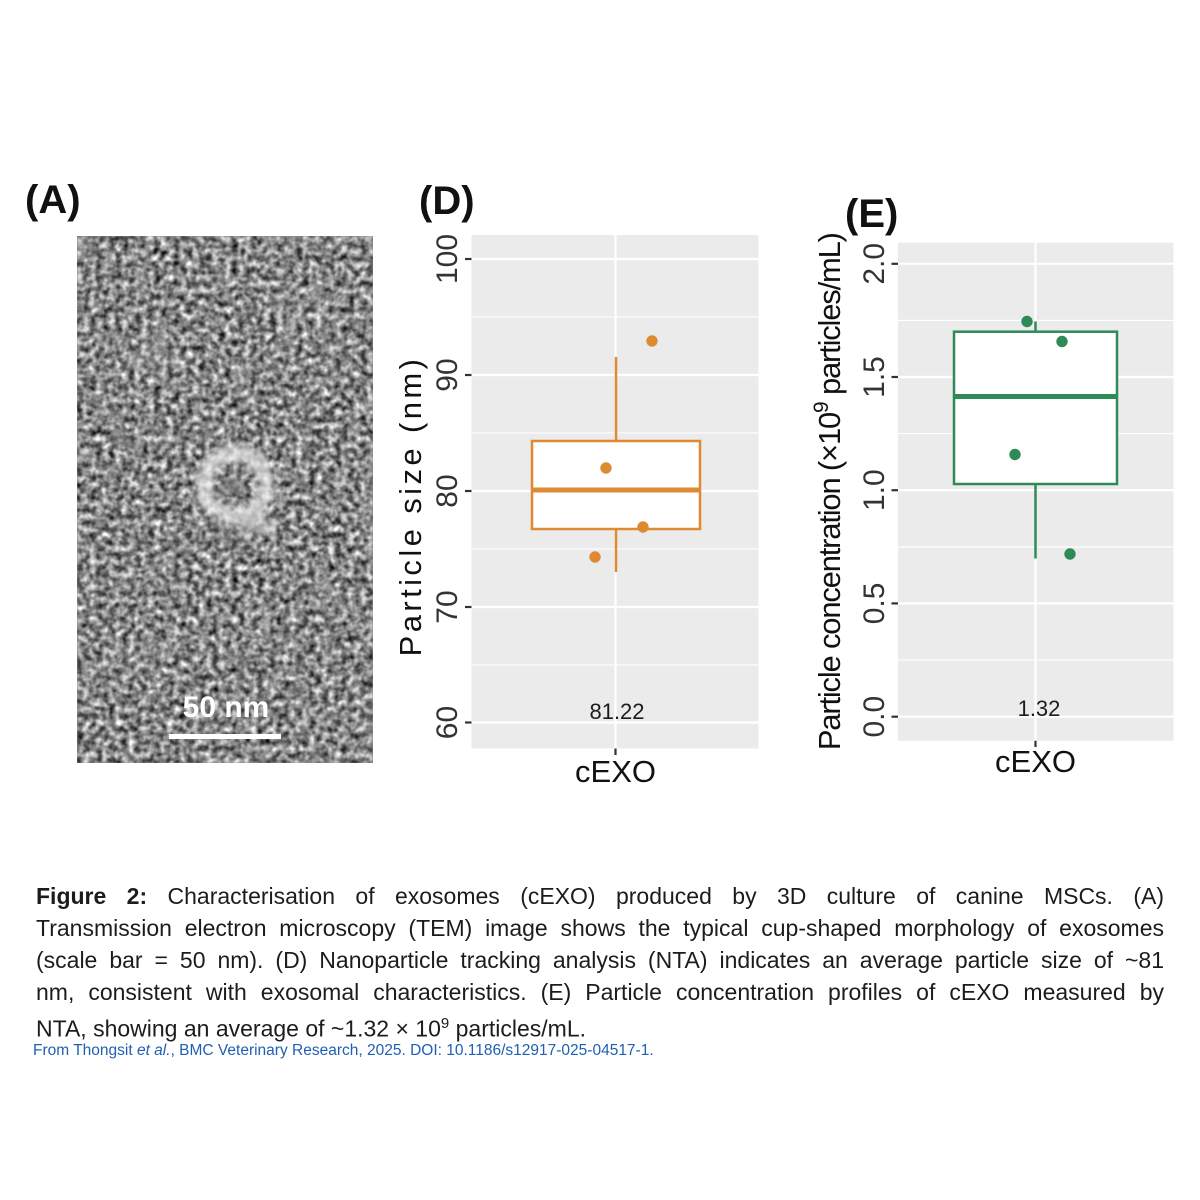 This screenshot has width=1200, height=1200. Describe the element at coordinates (1039, 708) in the screenshot. I see `svg-text: 1.32` at that location.